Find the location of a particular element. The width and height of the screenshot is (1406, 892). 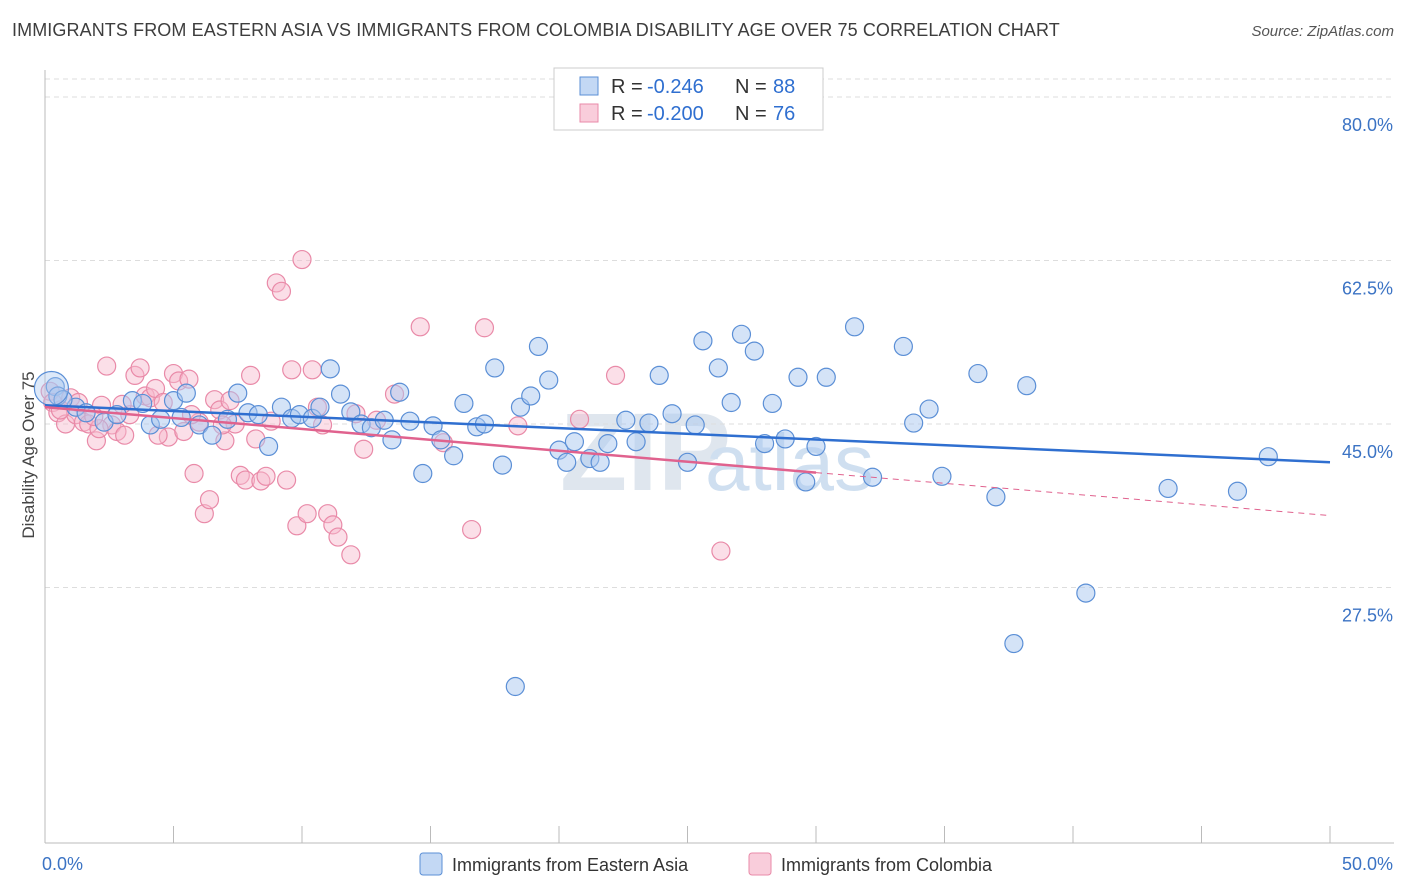

legend-n-value: 76 is located at coordinates (784, 114).